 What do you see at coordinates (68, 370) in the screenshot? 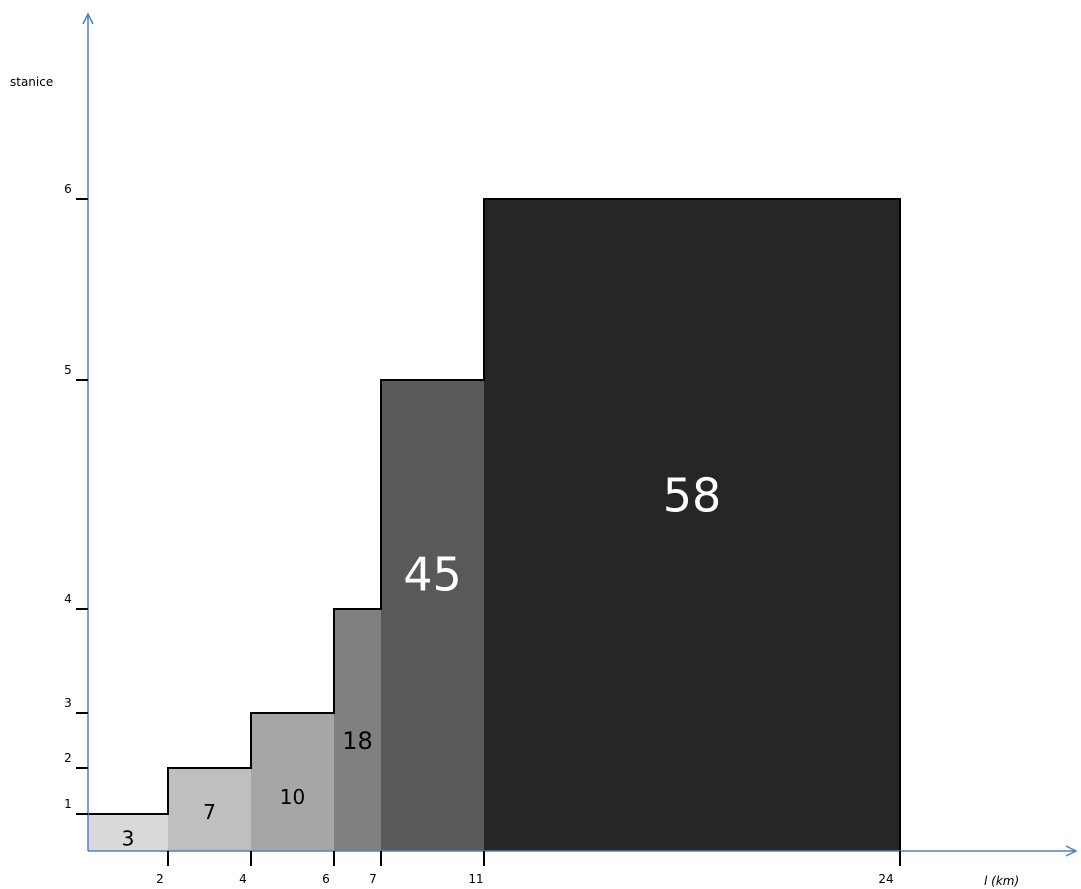
I see `y-tick-label-5: 5` at bounding box center [68, 370].